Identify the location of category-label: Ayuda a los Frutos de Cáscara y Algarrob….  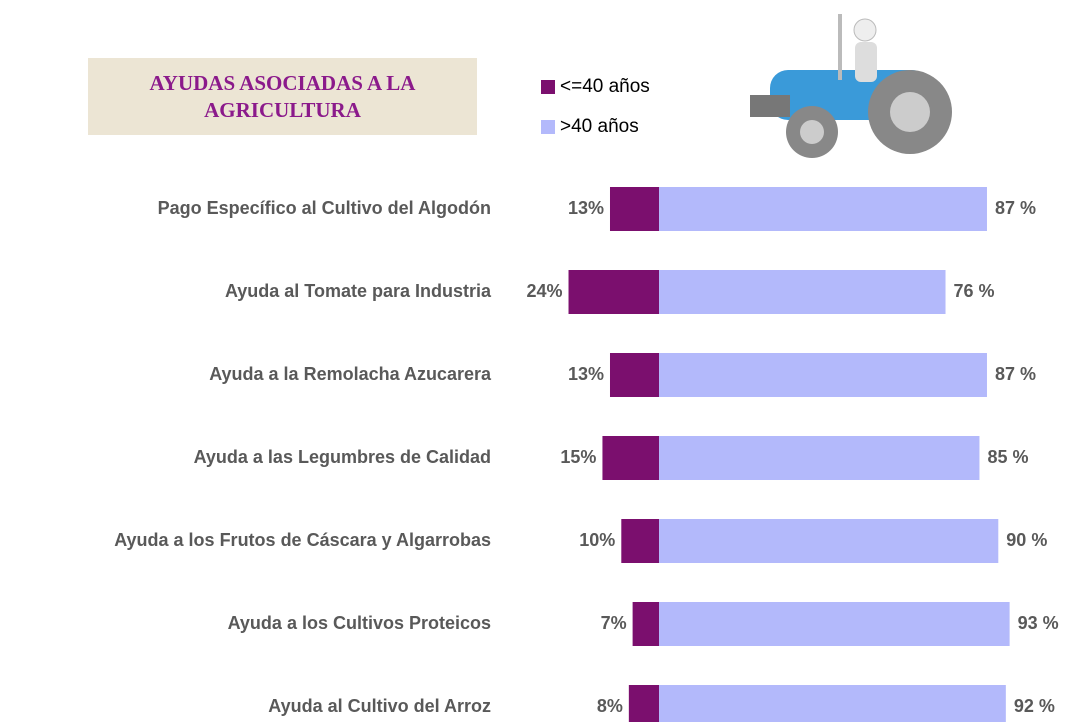
(302, 540).